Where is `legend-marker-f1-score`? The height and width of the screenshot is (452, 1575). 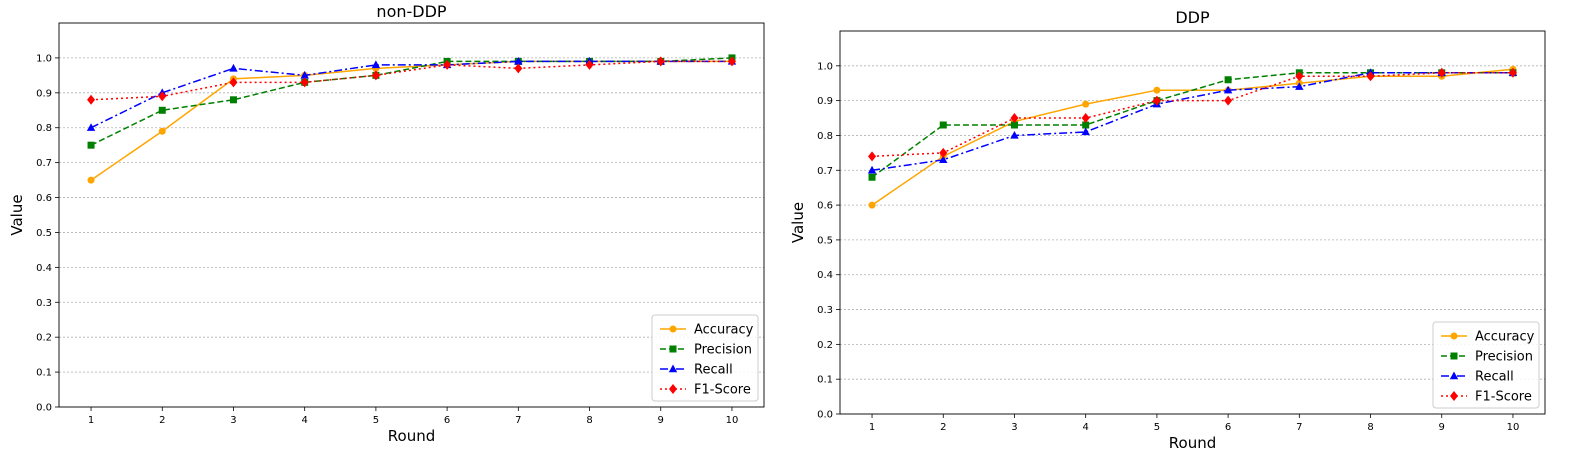
legend-marker-f1-score is located at coordinates (1454, 396).